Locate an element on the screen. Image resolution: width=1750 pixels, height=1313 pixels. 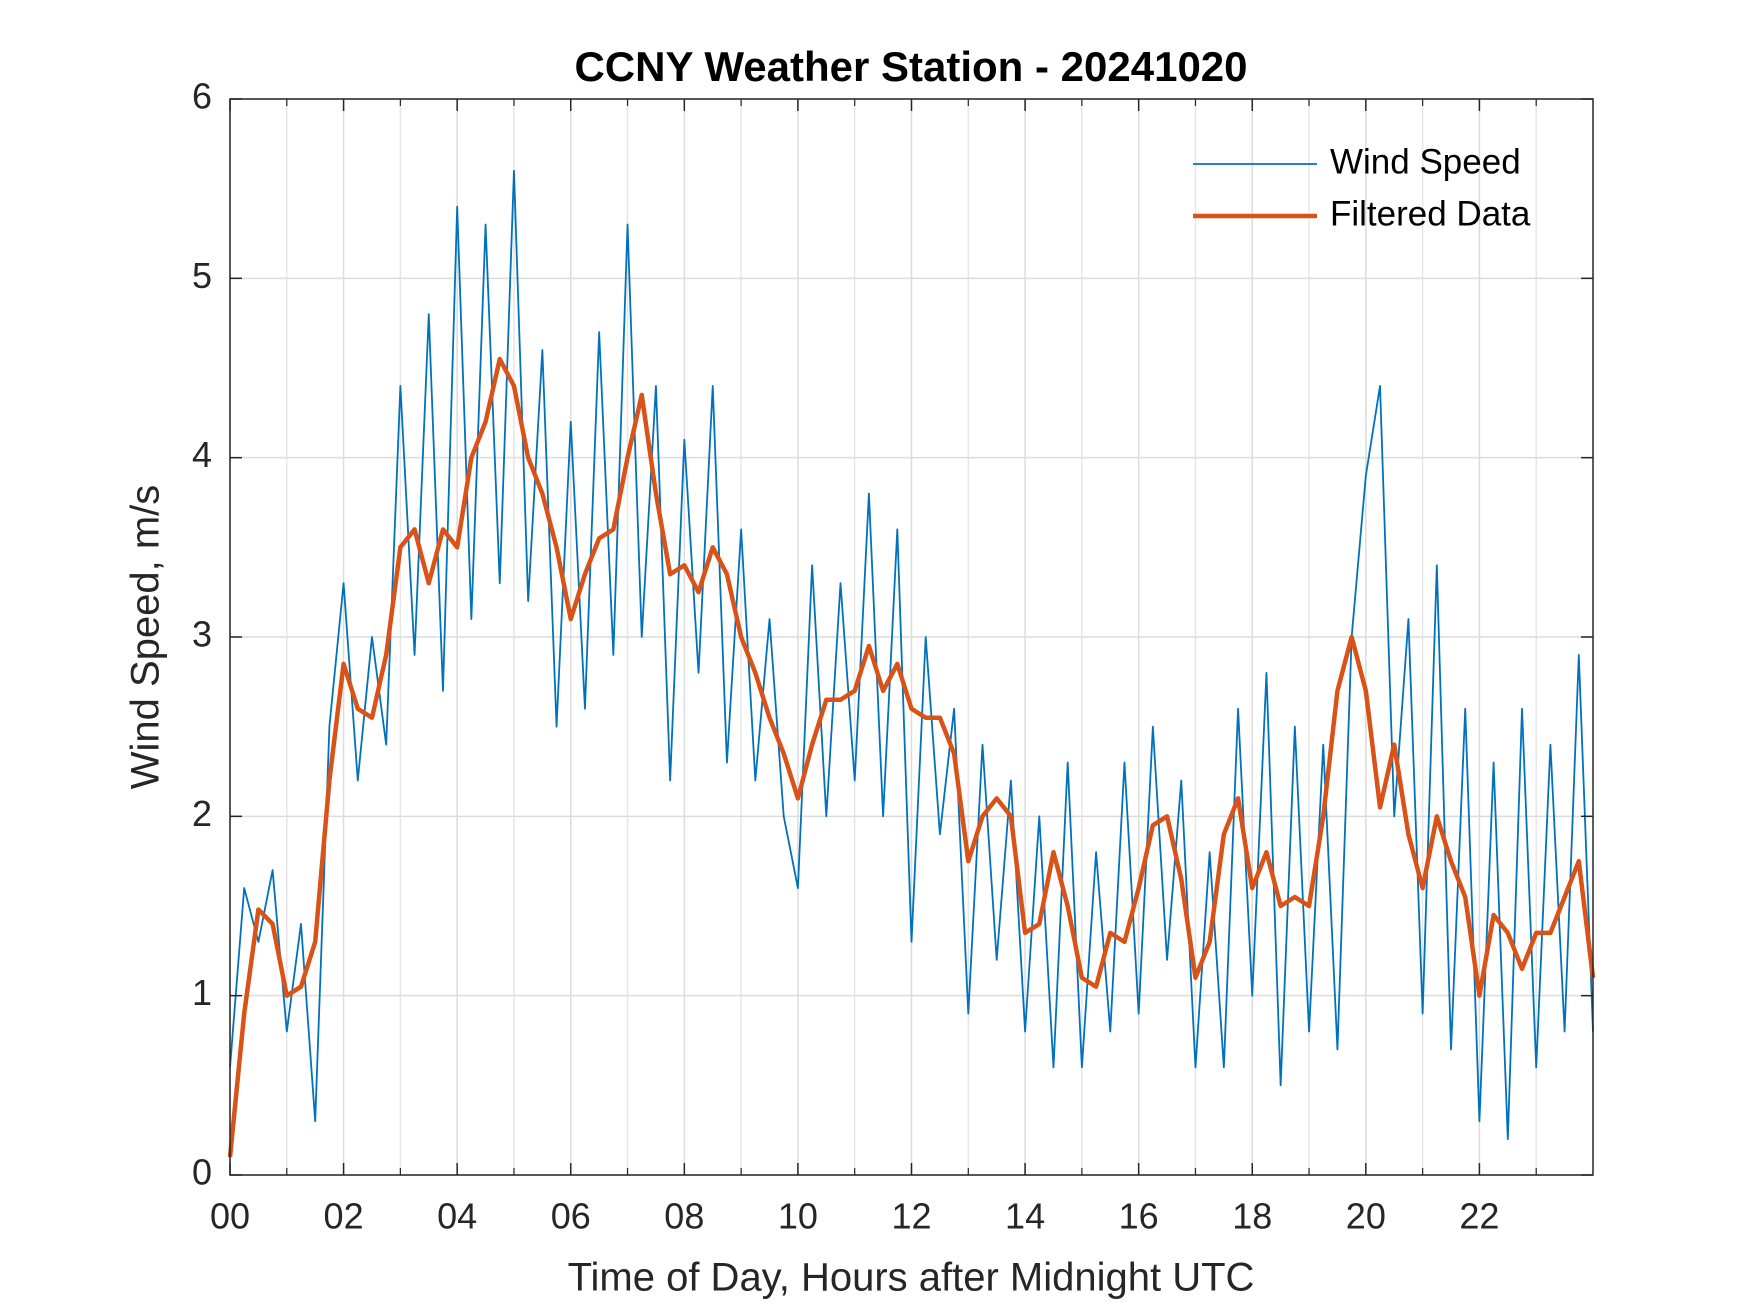
x-tick-label: 22 is located at coordinates (1479, 1216).